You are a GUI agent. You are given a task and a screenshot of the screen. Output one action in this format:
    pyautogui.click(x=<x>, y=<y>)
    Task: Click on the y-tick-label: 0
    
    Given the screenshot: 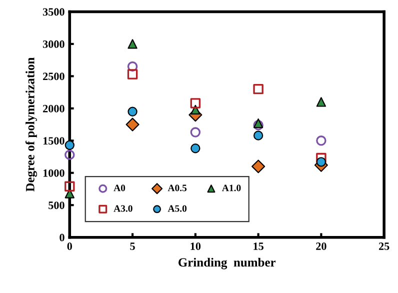 What is the action you would take?
    pyautogui.click(x=62, y=238)
    